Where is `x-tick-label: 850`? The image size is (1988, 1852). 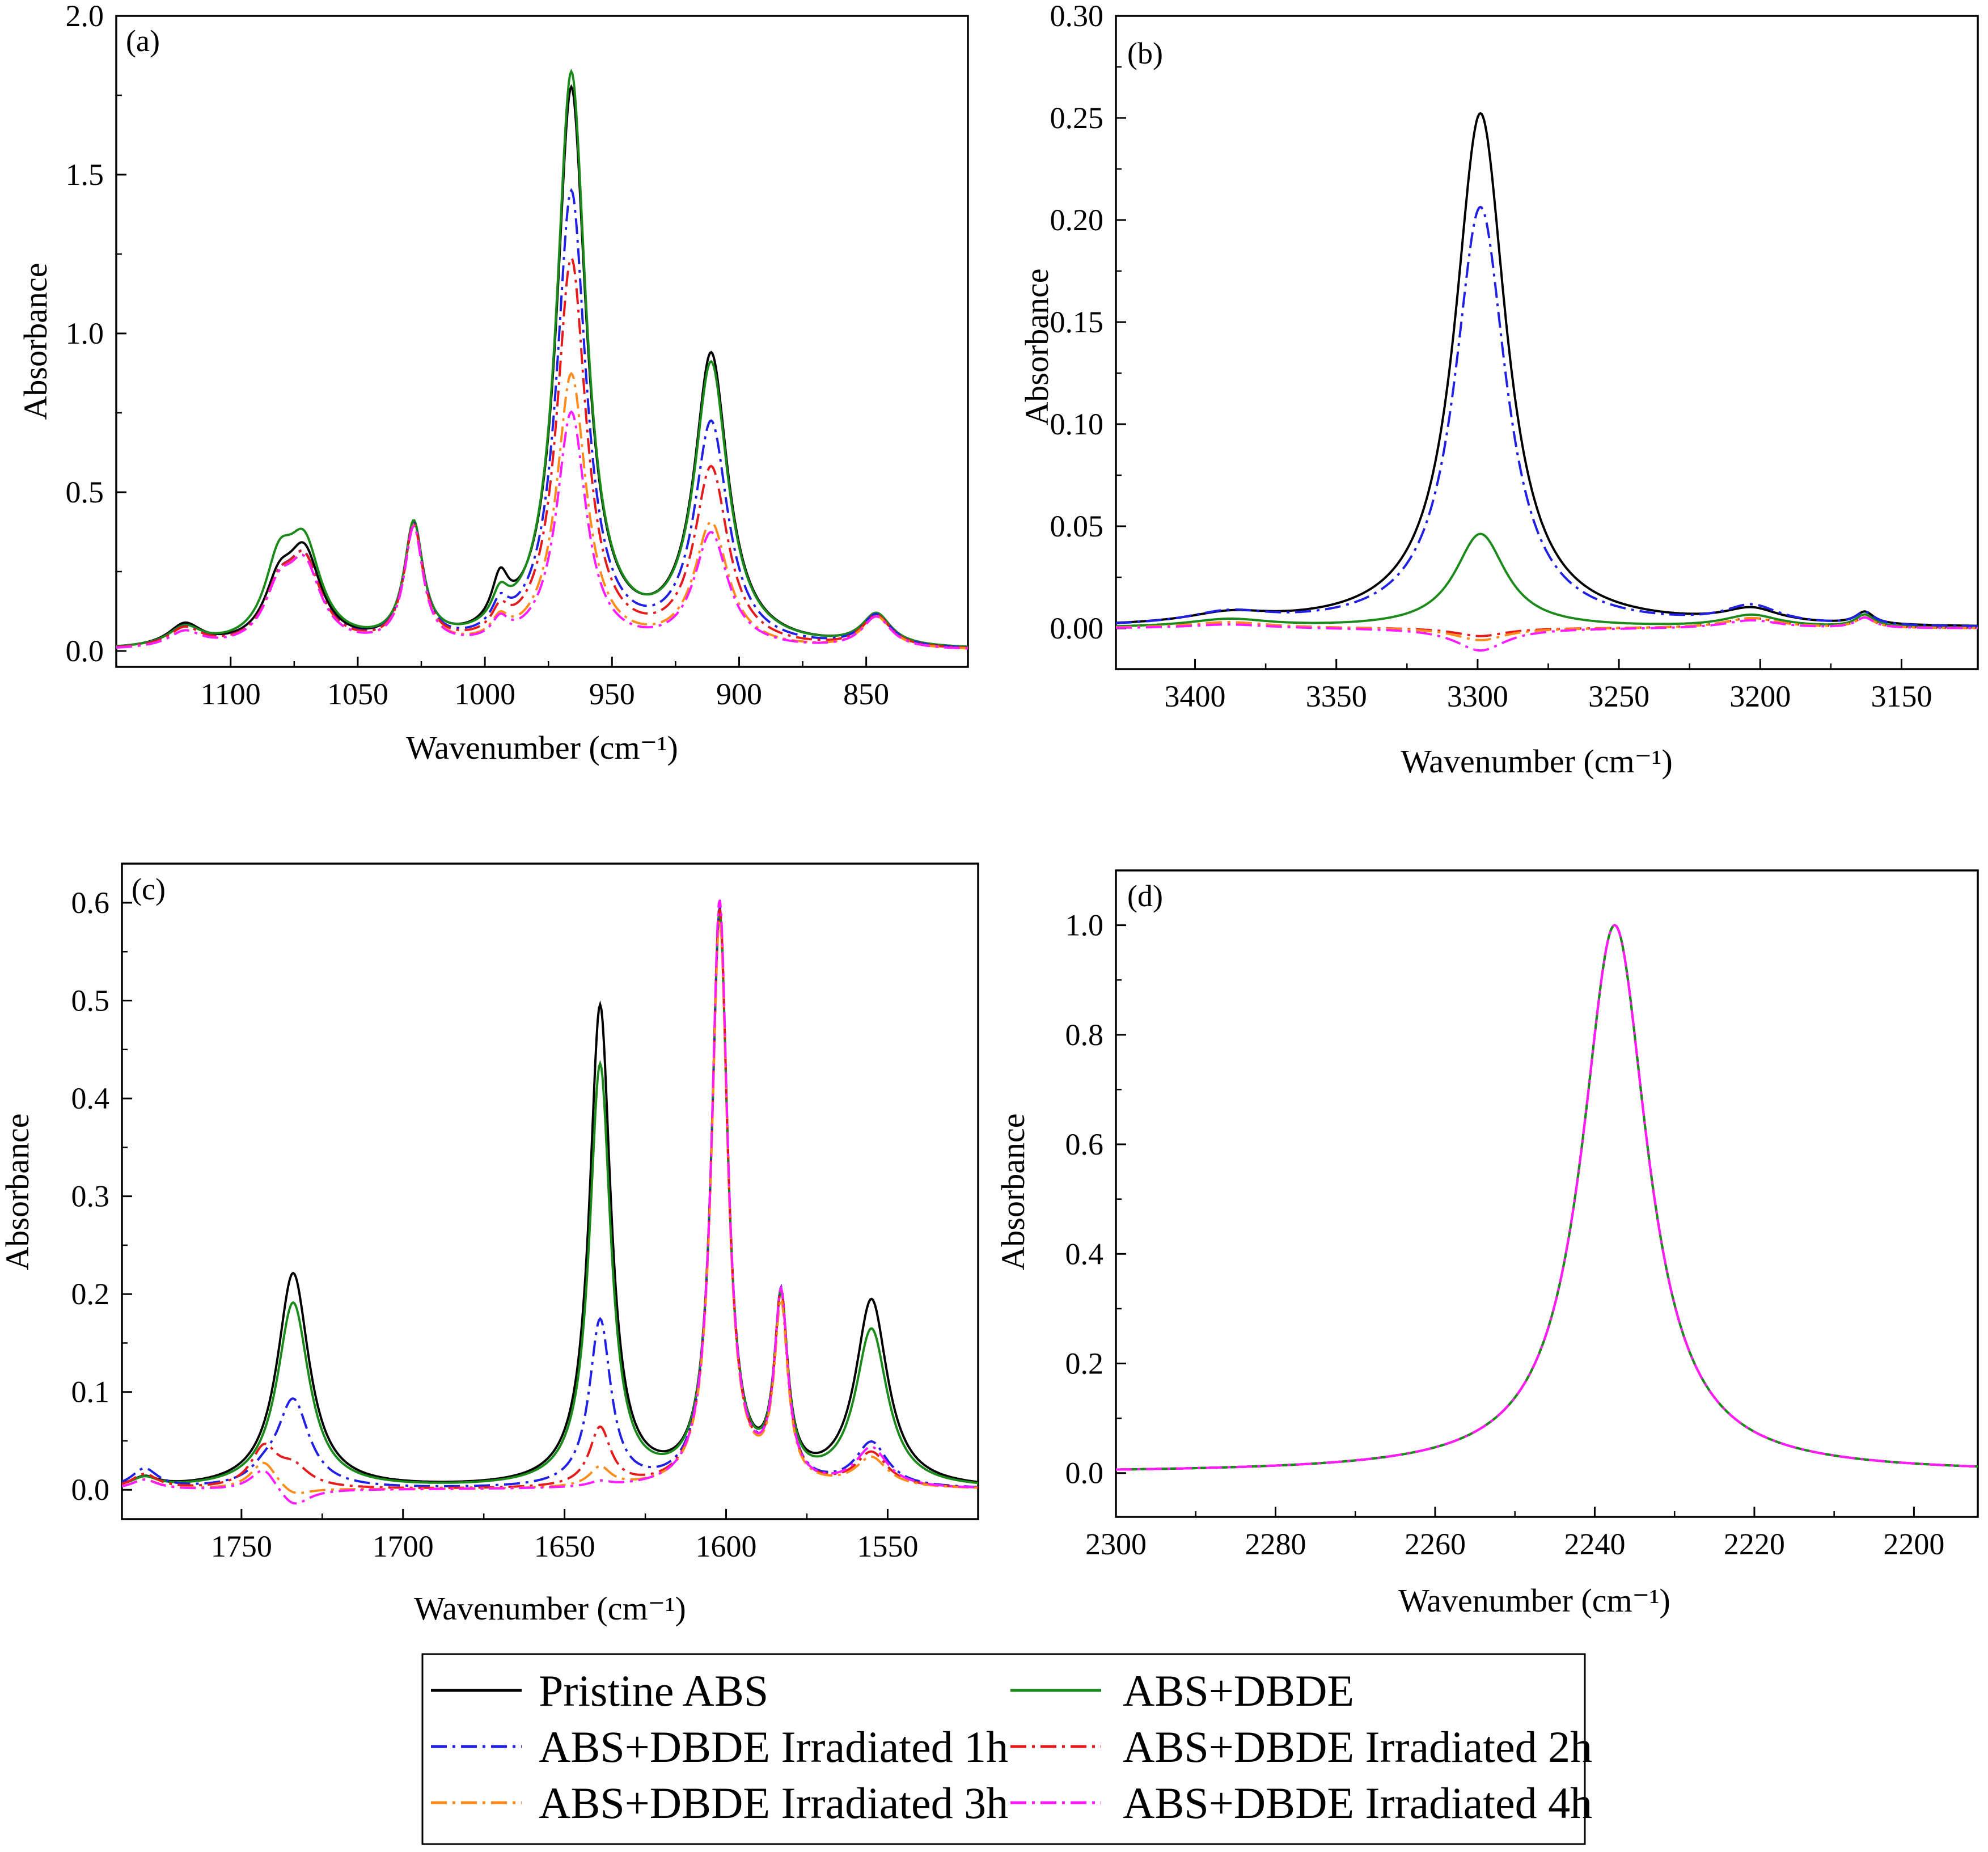 x-tick-label: 850 is located at coordinates (866, 694).